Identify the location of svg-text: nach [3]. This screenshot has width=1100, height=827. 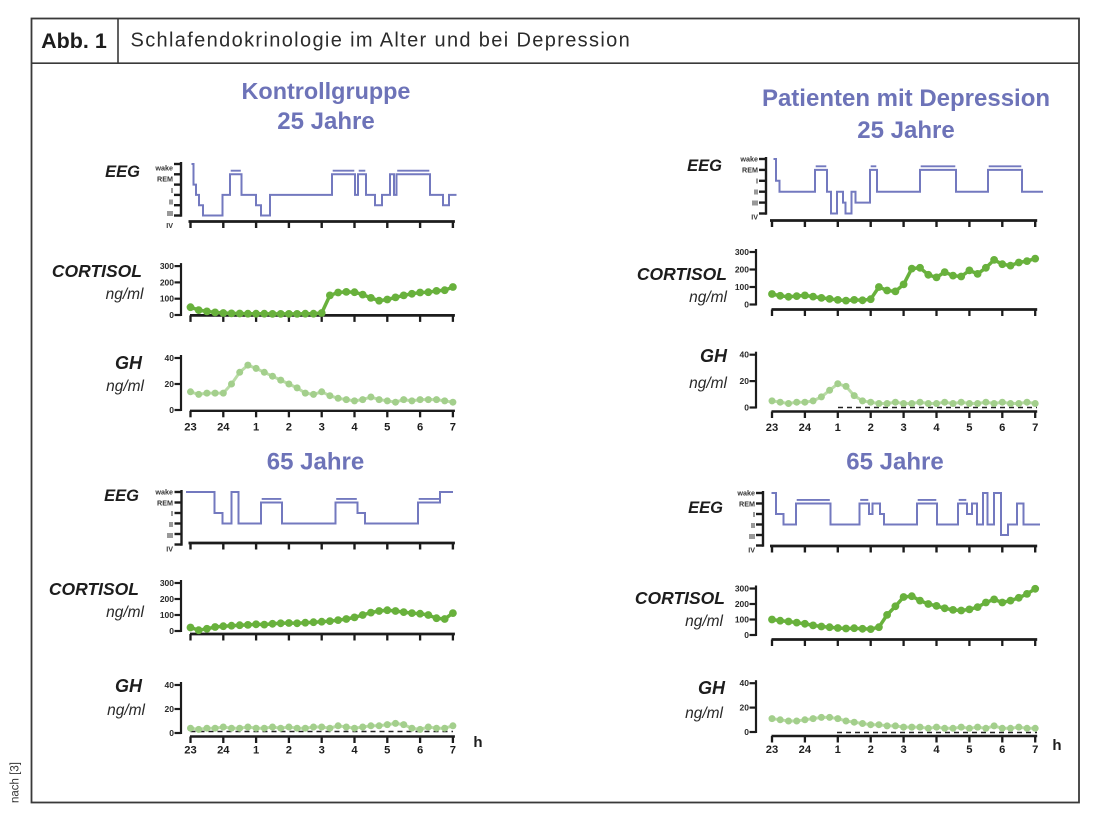
(16, 782).